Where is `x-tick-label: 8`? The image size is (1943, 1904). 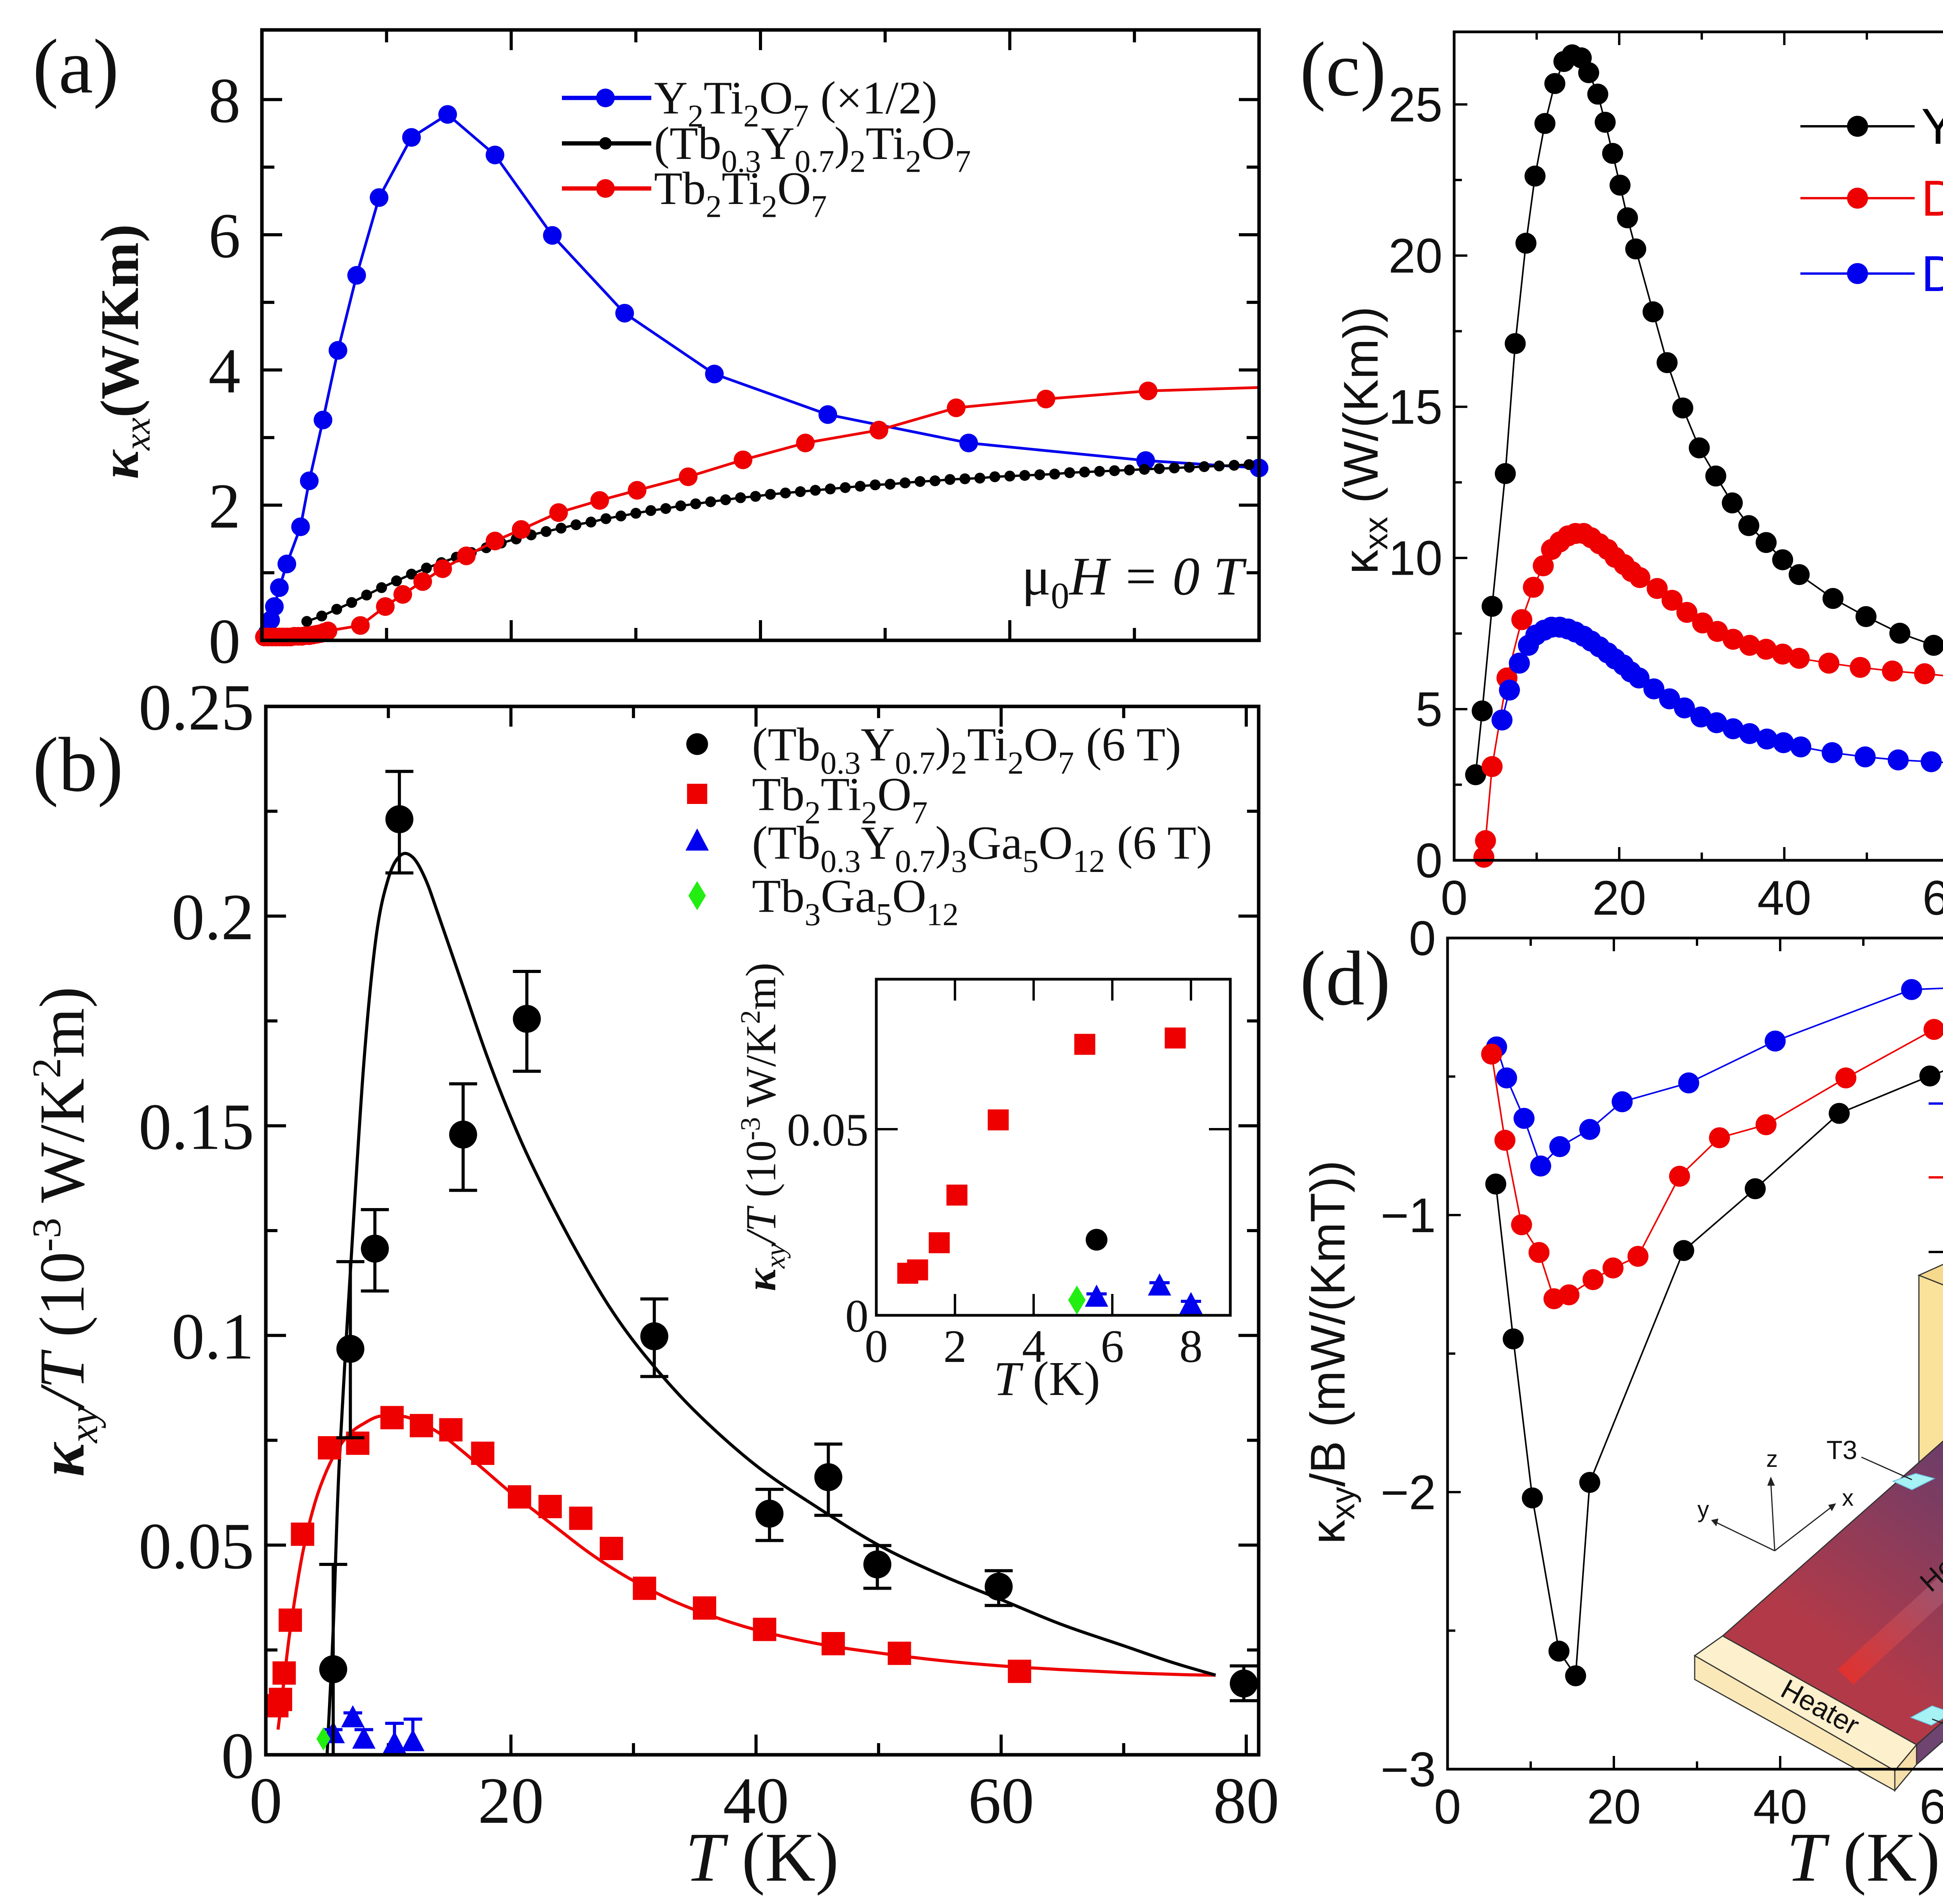 x-tick-label: 8 is located at coordinates (1191, 1346).